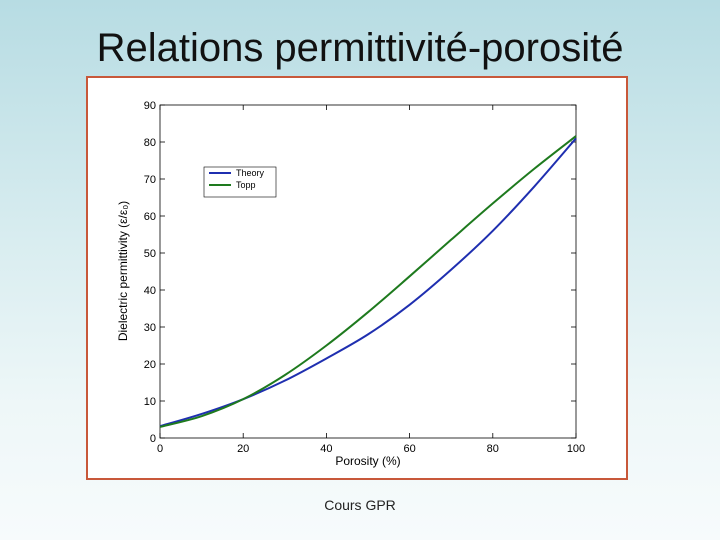  I want to click on y-tick-label: 60, so click(150, 217).